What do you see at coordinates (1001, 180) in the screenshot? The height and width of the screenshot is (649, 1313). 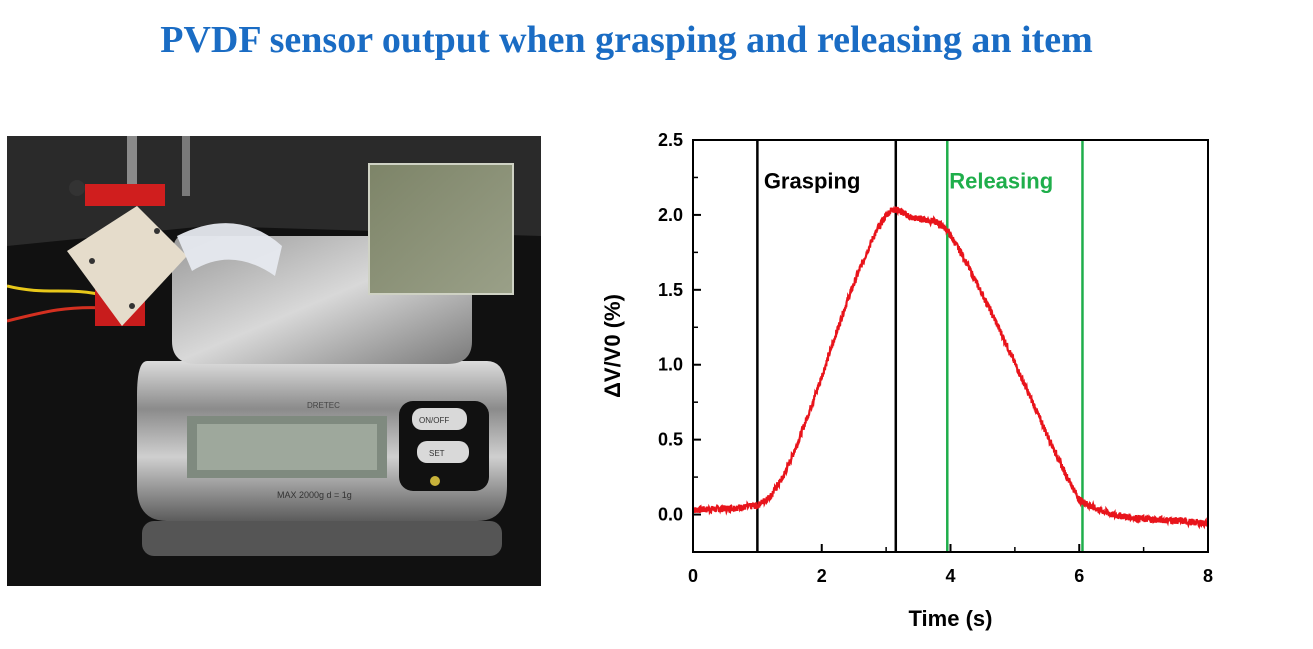 I see `annotation-releasing: Releasing` at bounding box center [1001, 180].